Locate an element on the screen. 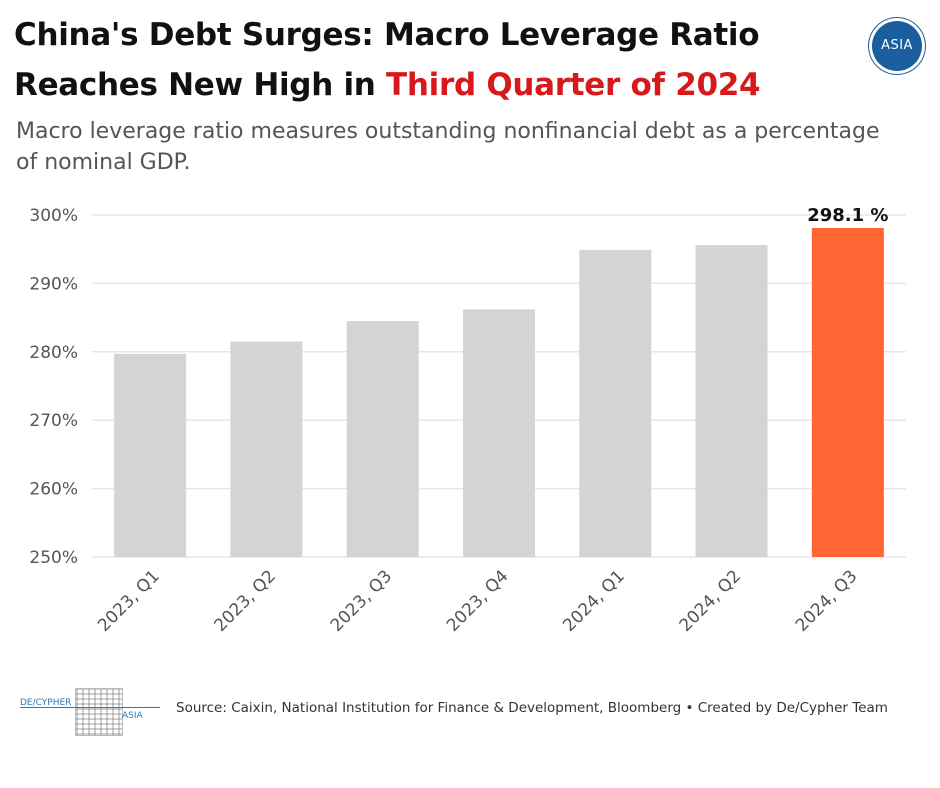  data-label: 298.1 % is located at coordinates (847, 215).